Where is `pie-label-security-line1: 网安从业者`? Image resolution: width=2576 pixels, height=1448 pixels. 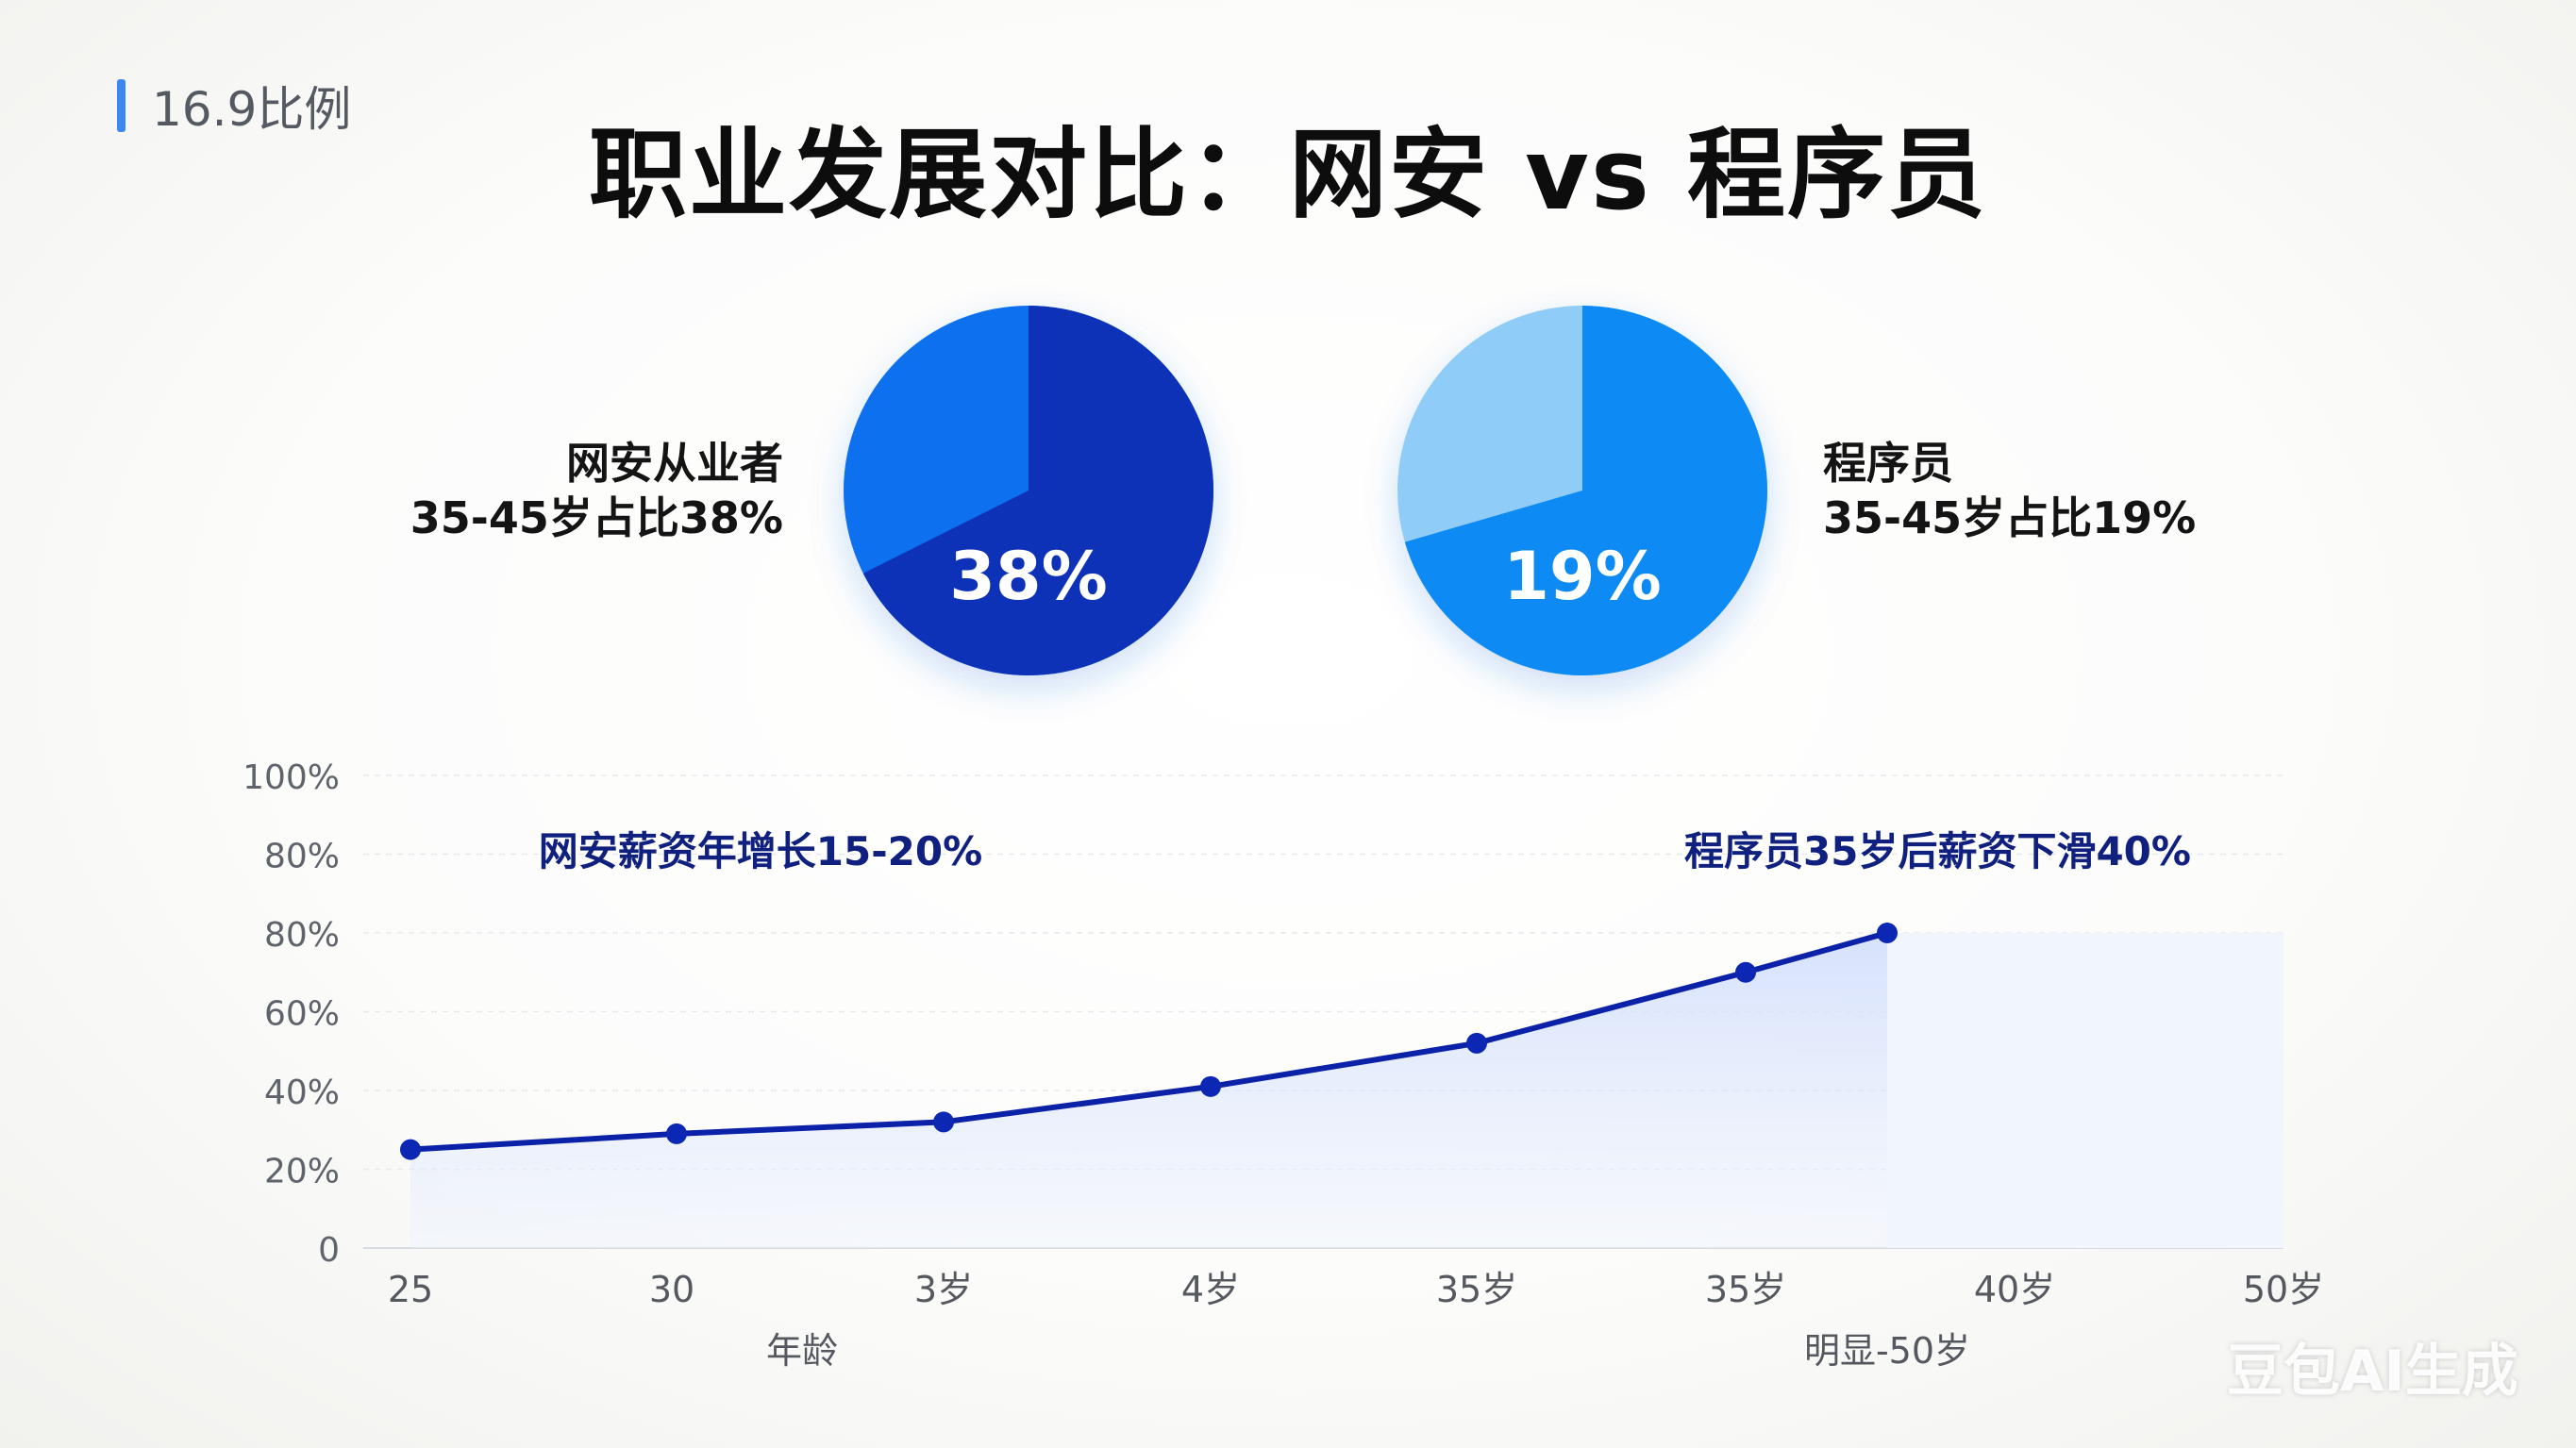 pie-label-security-line1: 网安从业者 is located at coordinates (674, 464).